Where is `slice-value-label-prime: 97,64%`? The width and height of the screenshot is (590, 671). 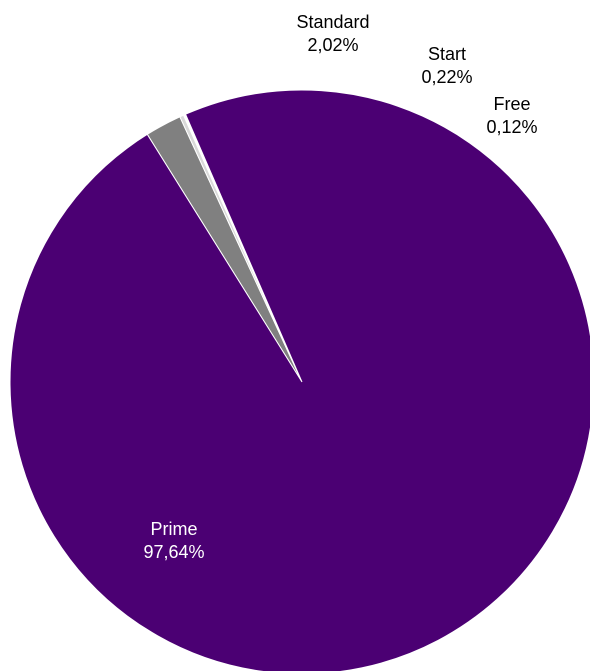 slice-value-label-prime: 97,64% is located at coordinates (173, 552).